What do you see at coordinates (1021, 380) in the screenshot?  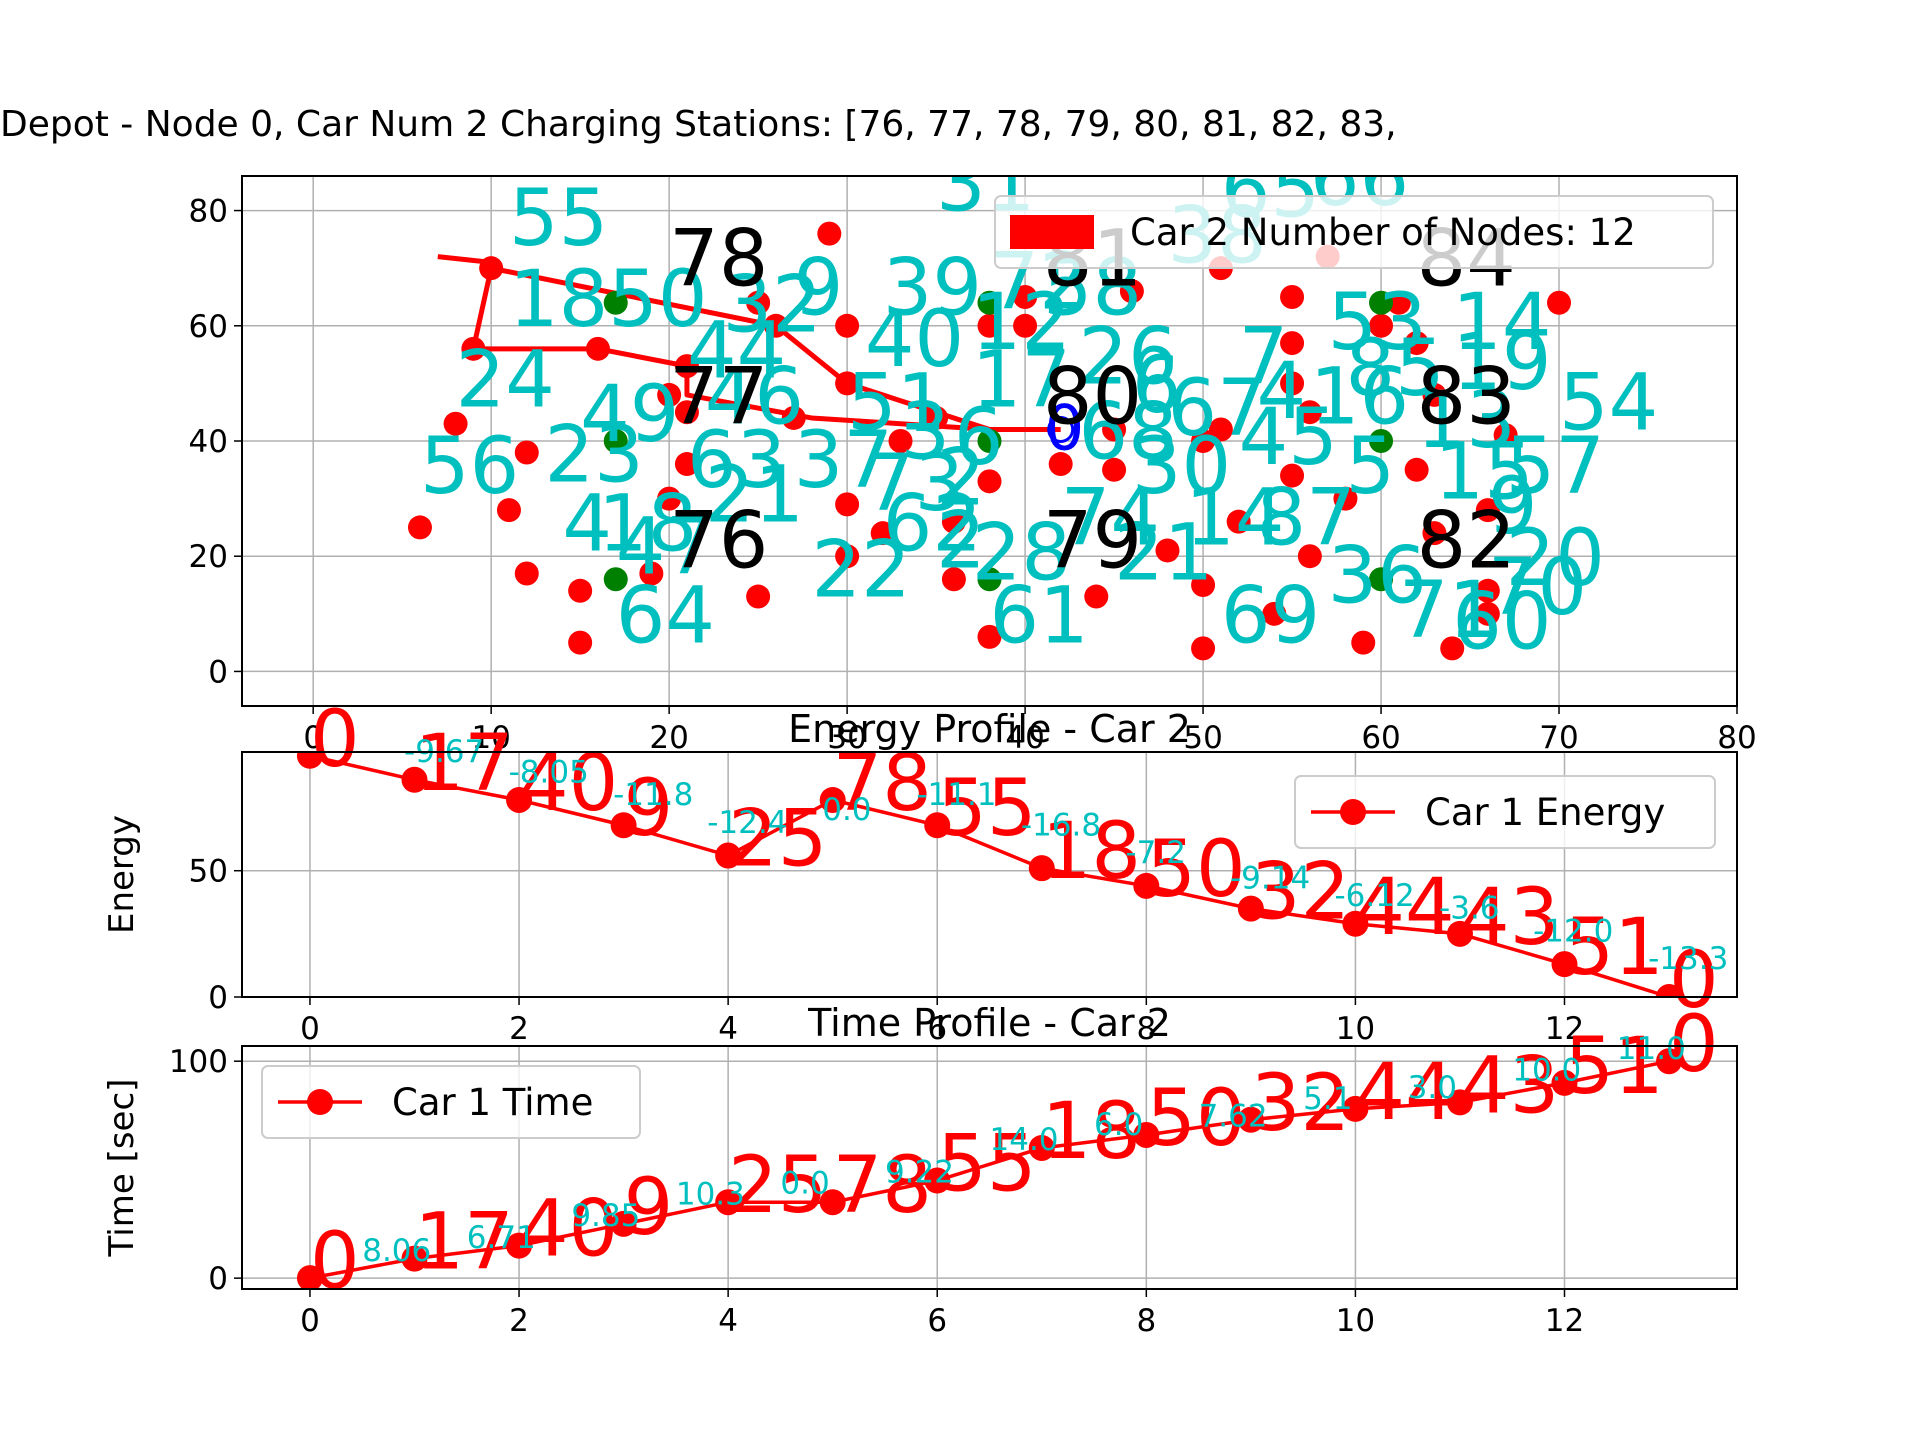 I see `node-label: 17` at bounding box center [1021, 380].